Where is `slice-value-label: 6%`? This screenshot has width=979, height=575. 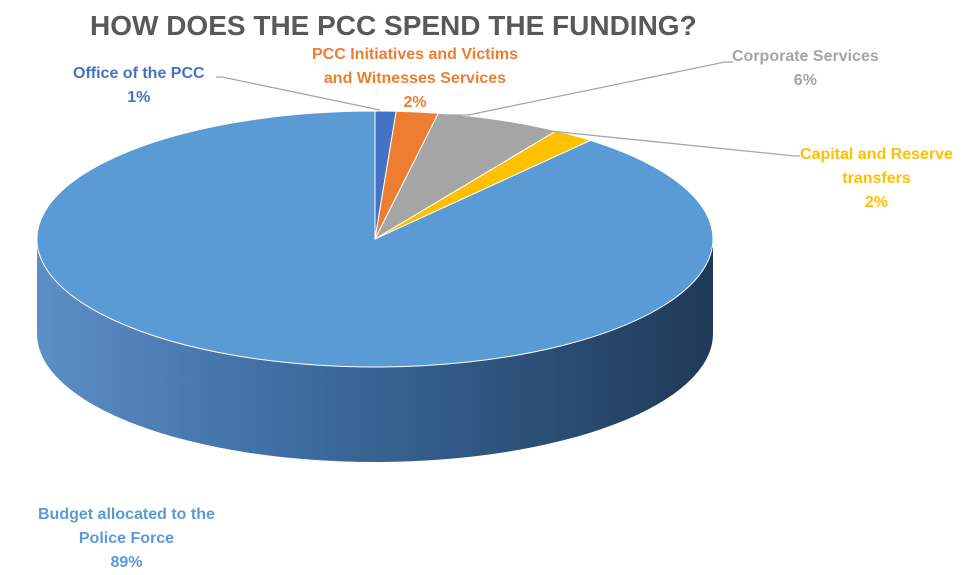
slice-value-label: 6% is located at coordinates (805, 80).